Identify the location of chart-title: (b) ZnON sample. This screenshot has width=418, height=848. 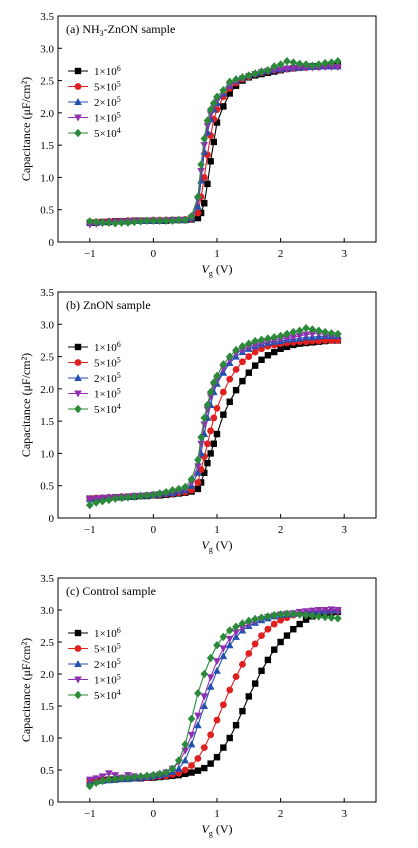
(108, 305).